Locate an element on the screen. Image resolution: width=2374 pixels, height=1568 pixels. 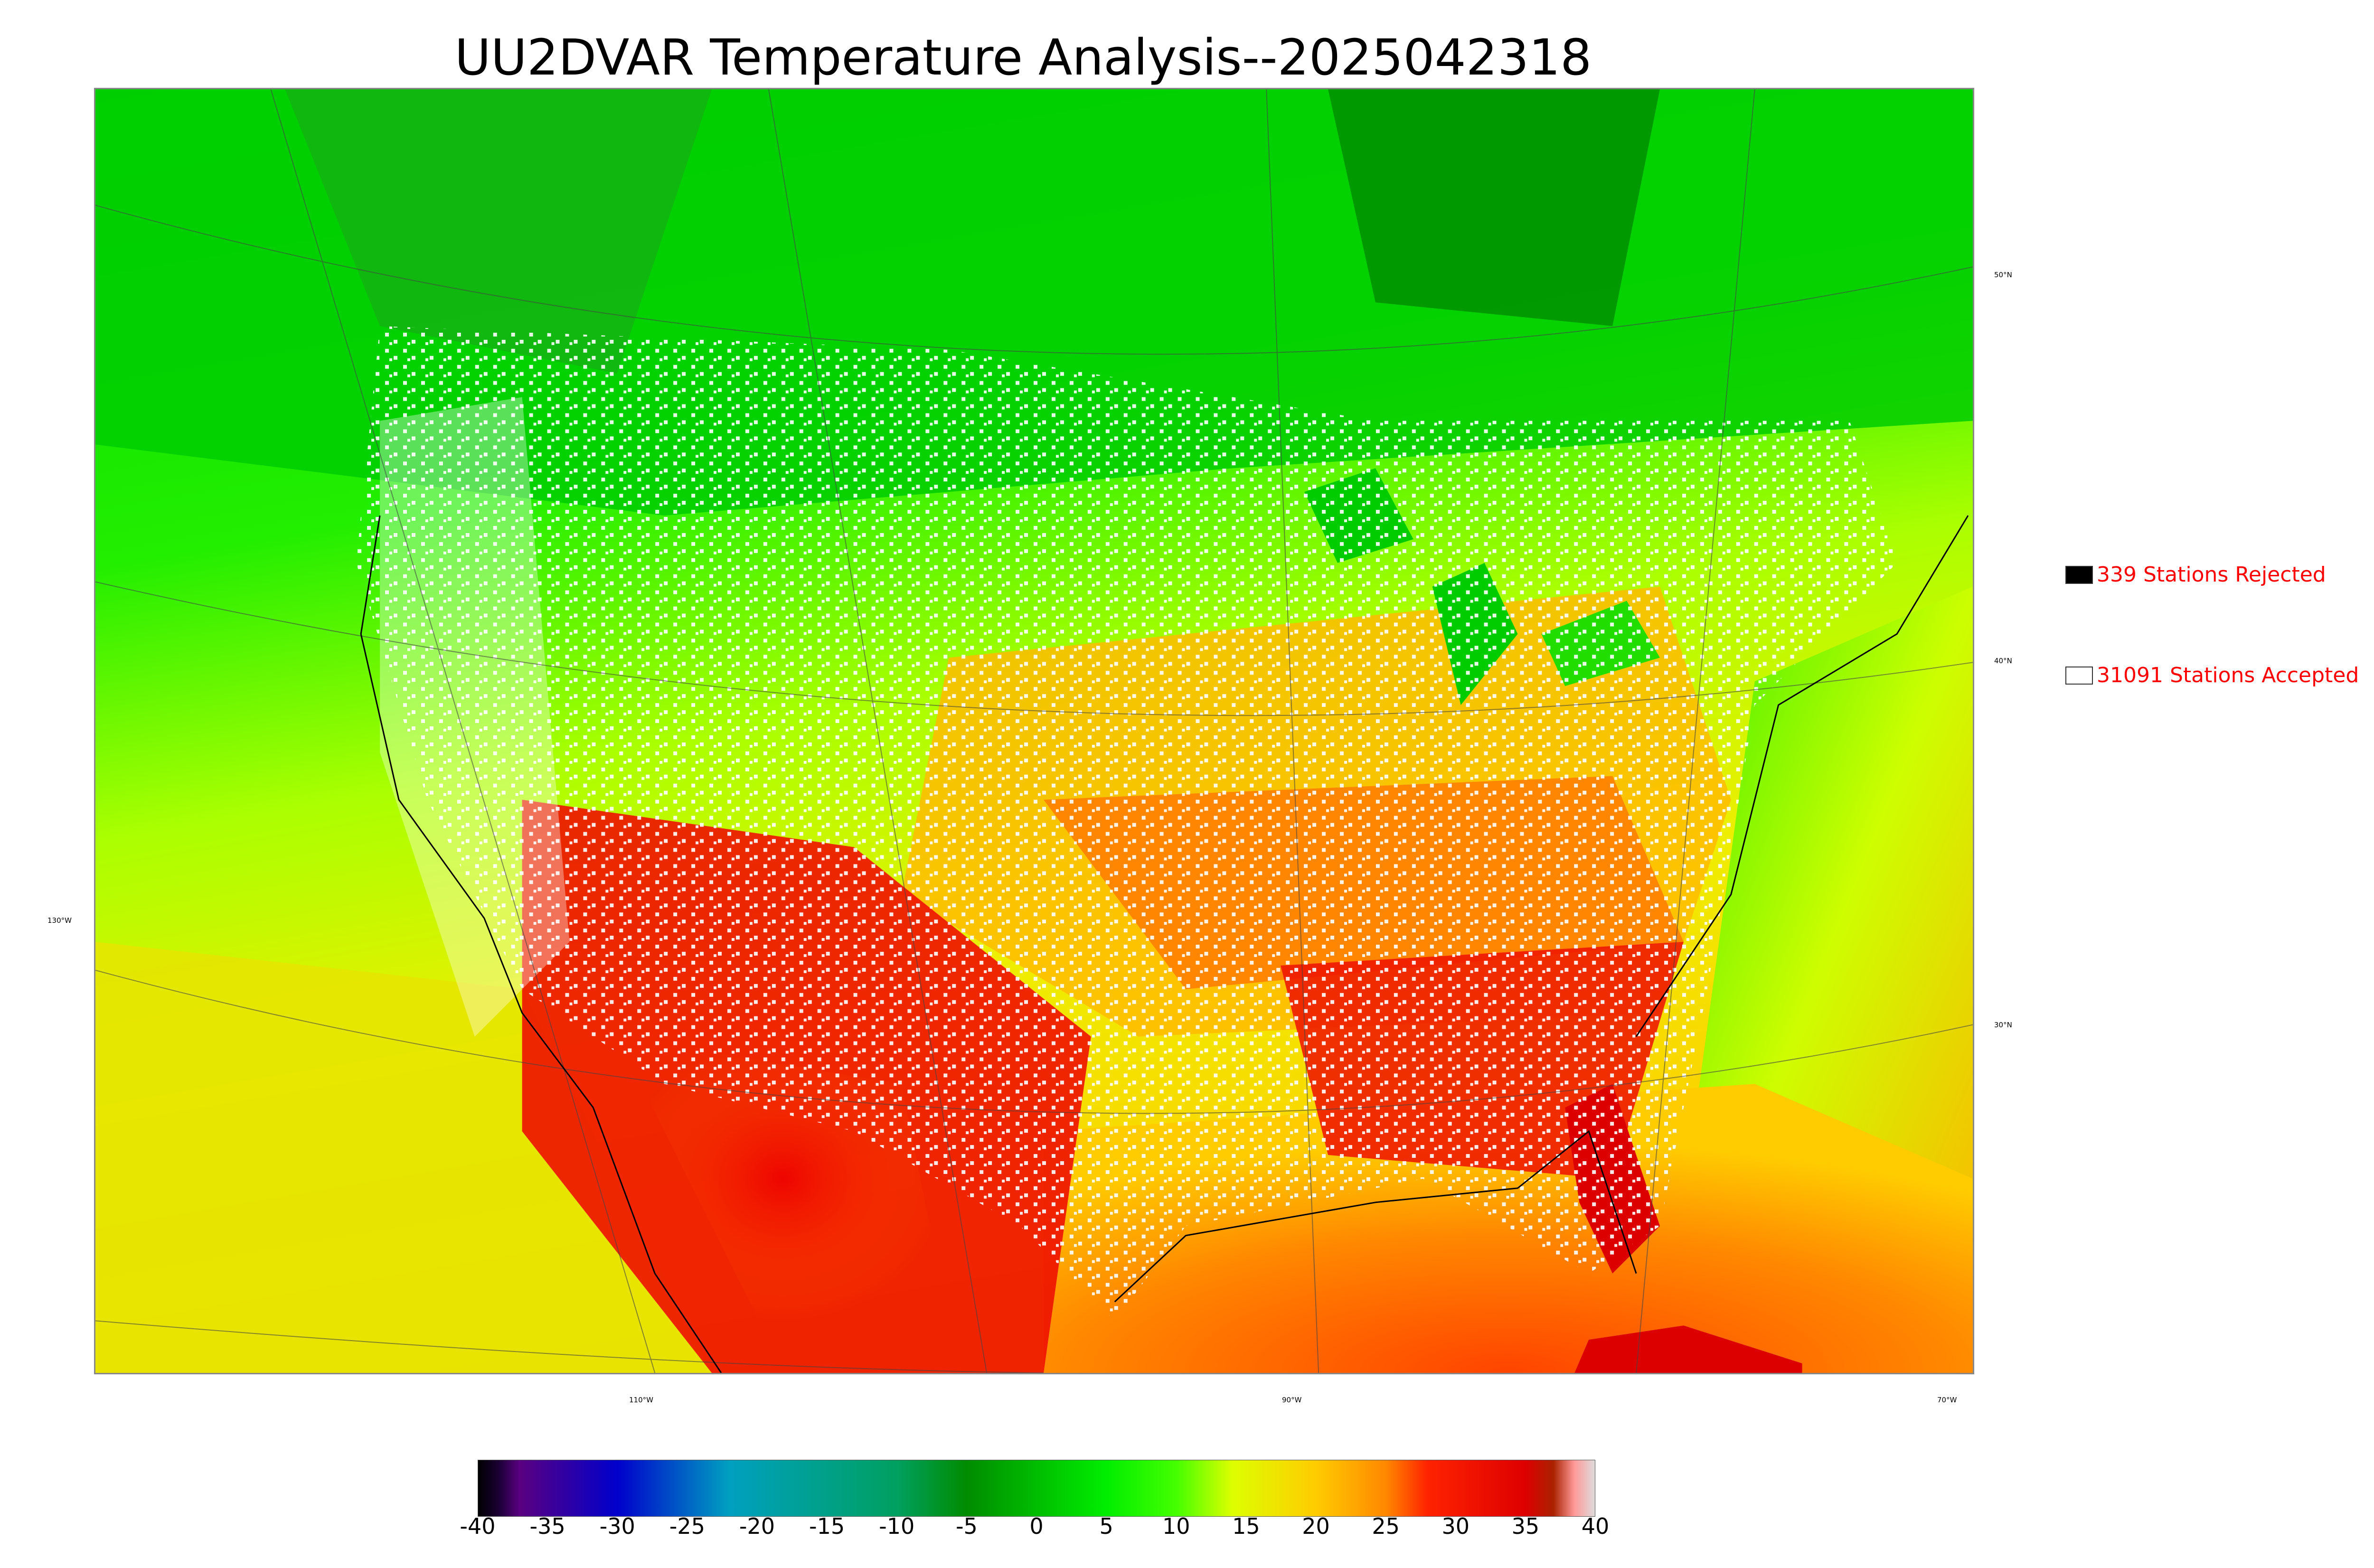
rejected-swatch is located at coordinates (2079, 575).